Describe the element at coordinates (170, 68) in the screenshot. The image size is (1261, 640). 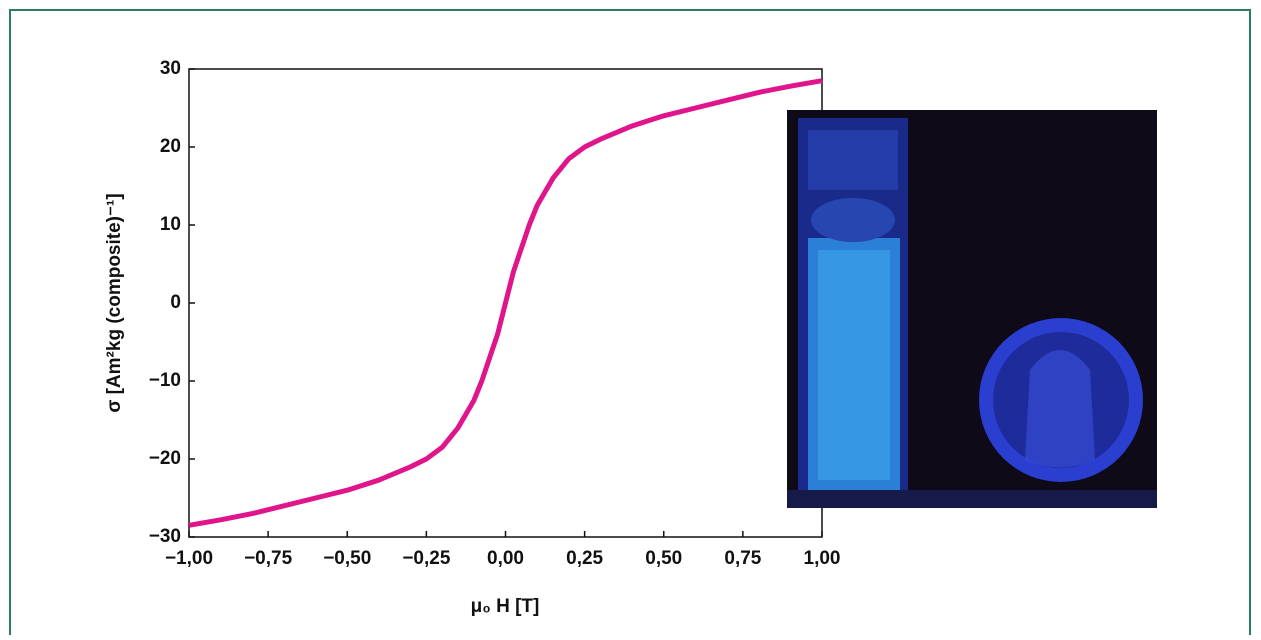
I see `y-tick-label: 30` at that location.